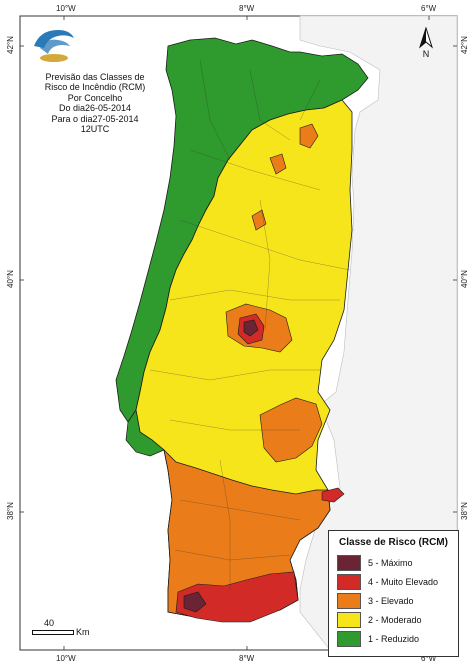  What do you see at coordinates (66, 658) in the screenshot?
I see `bottom-lon-label-1: 10°W` at bounding box center [66, 658].